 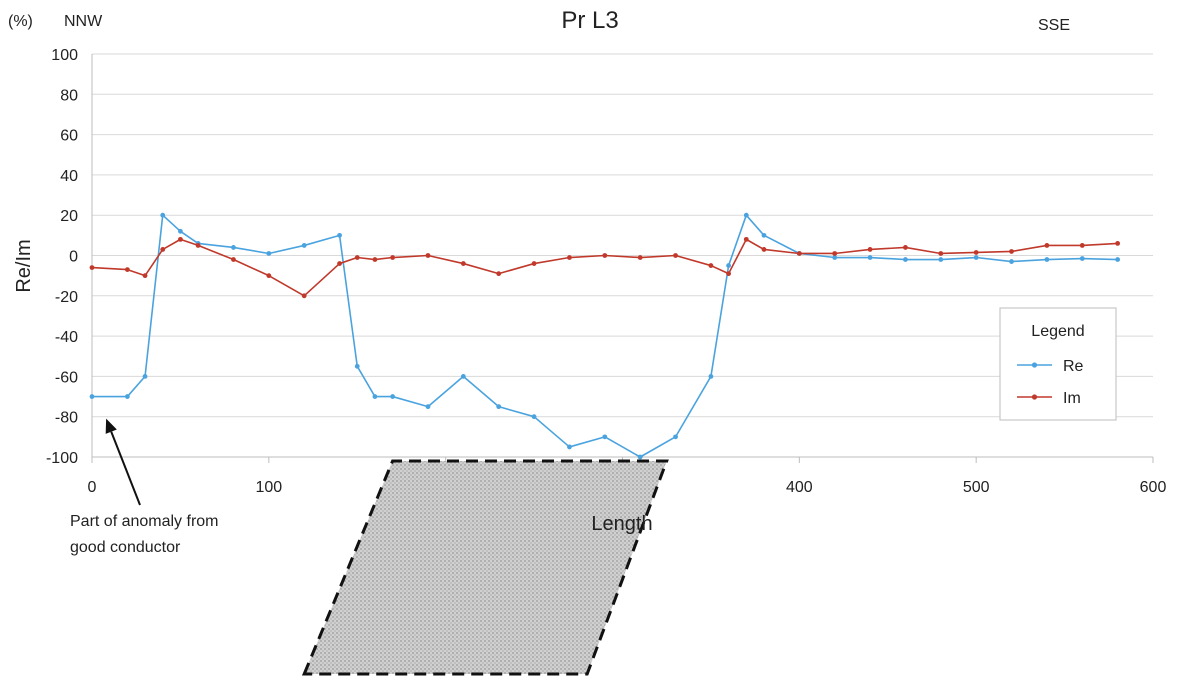 I want to click on annotation-line-2: good conductor, so click(x=125, y=547).